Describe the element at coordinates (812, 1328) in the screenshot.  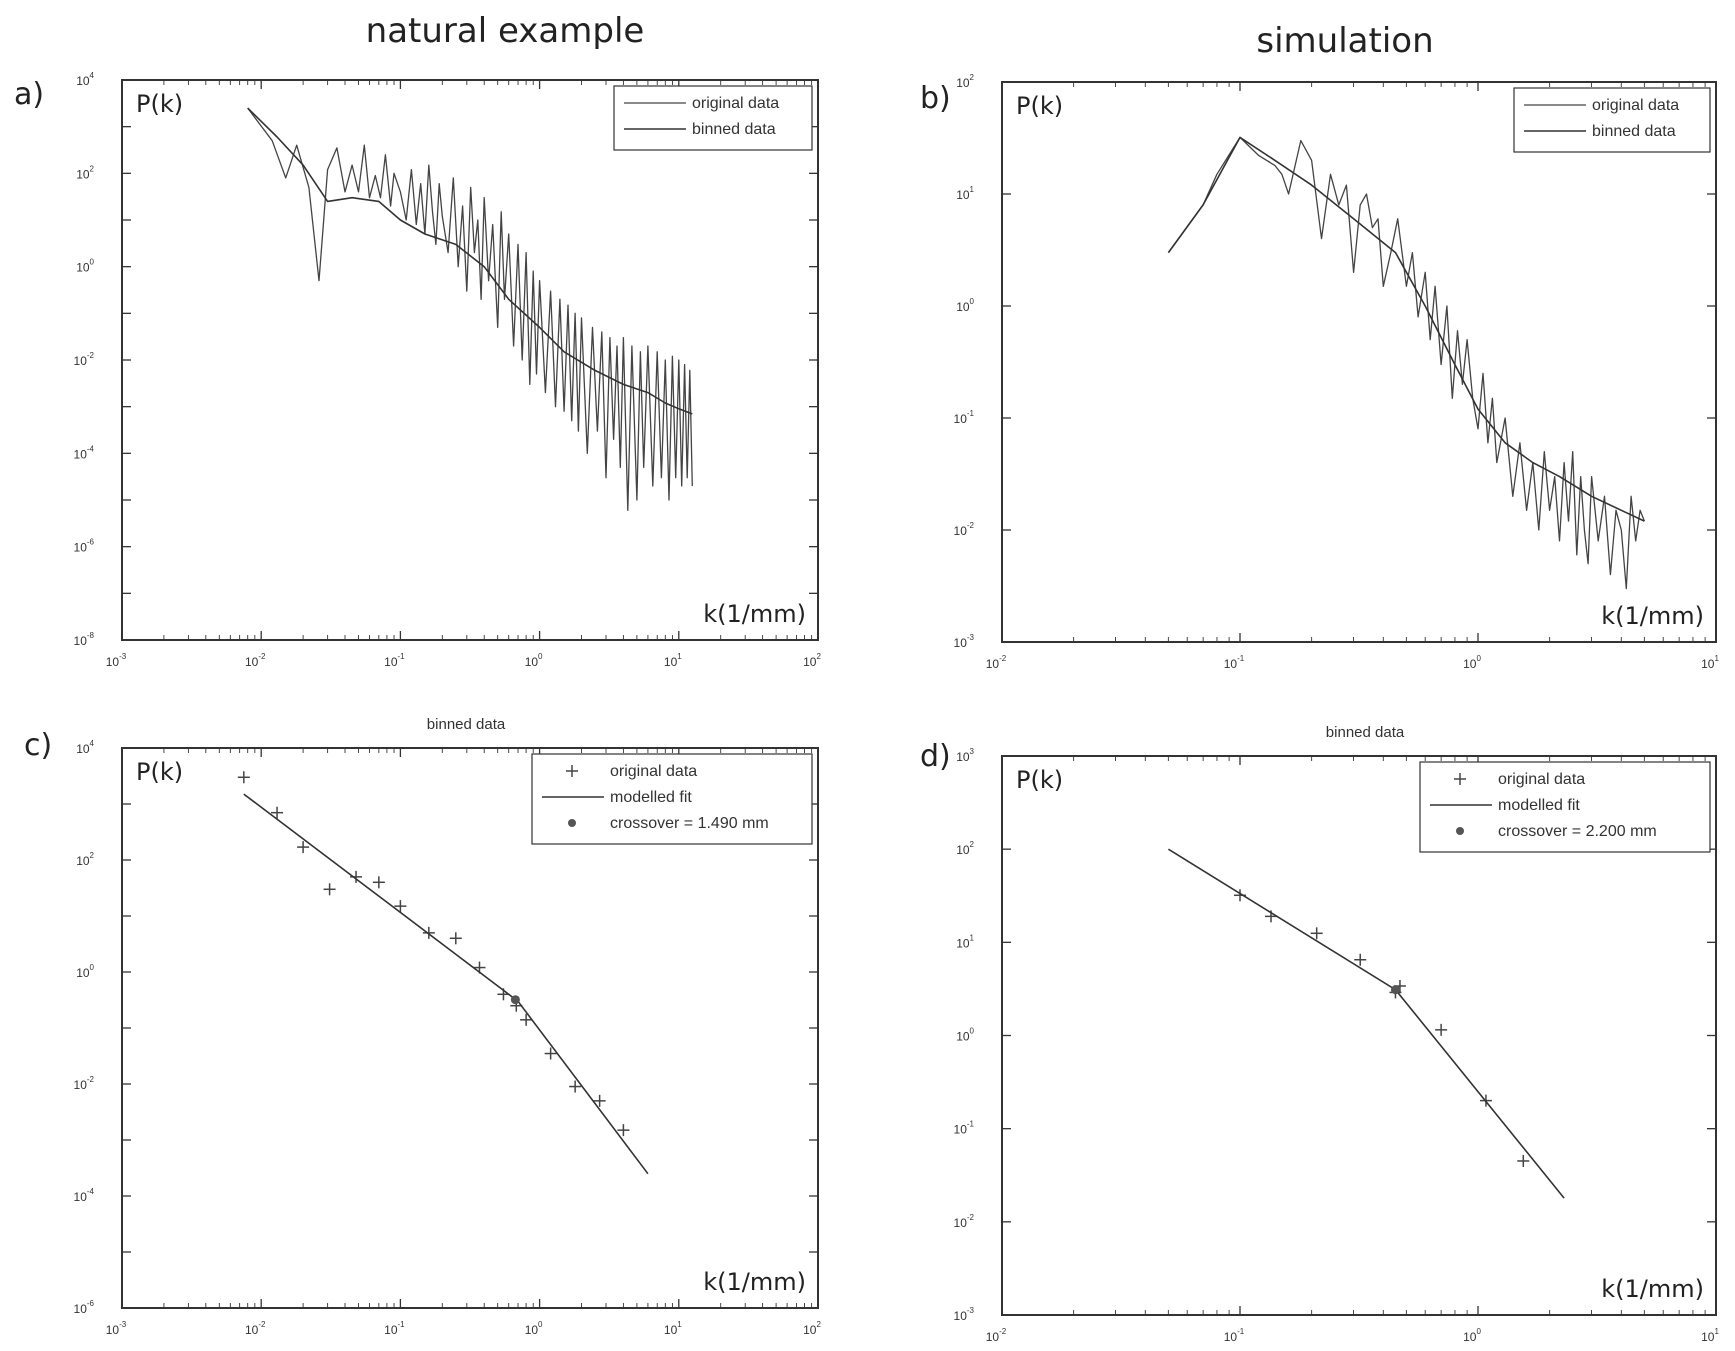
I see `x-tick-label: 10²` at that location.